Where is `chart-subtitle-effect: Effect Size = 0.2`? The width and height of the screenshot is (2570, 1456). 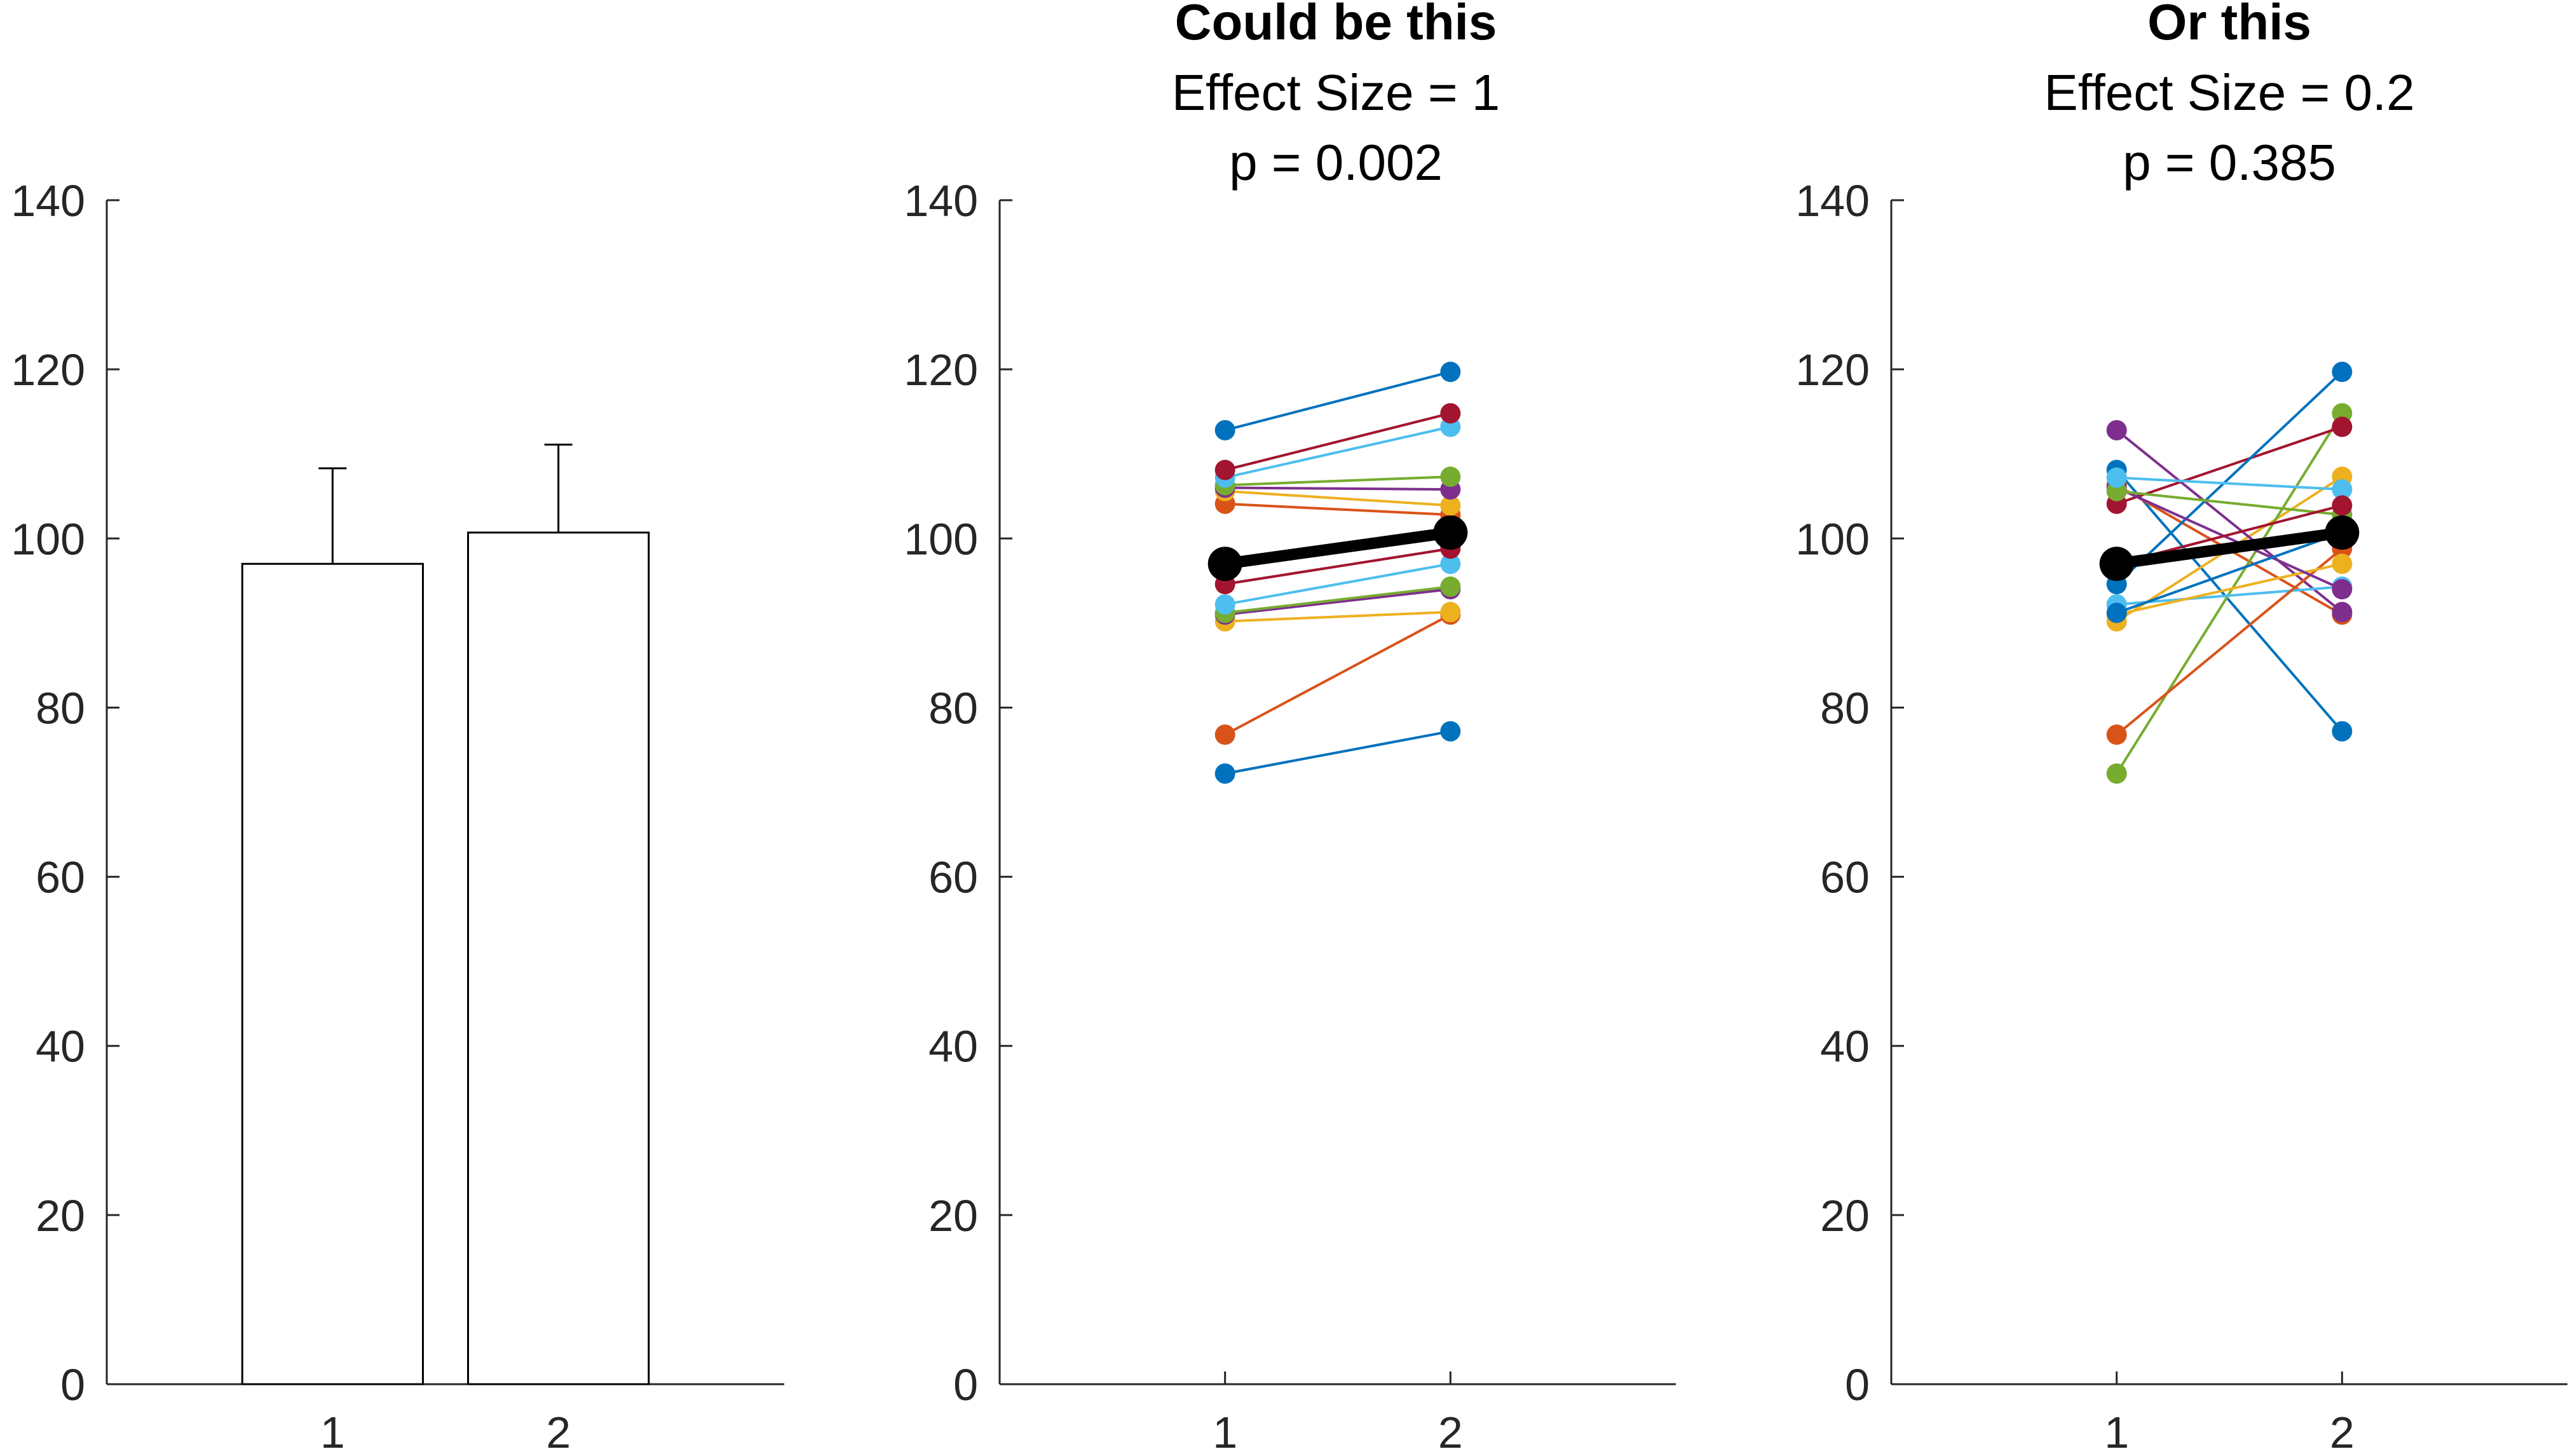
chart-subtitle-effect: Effect Size = 0.2 is located at coordinates (2229, 92).